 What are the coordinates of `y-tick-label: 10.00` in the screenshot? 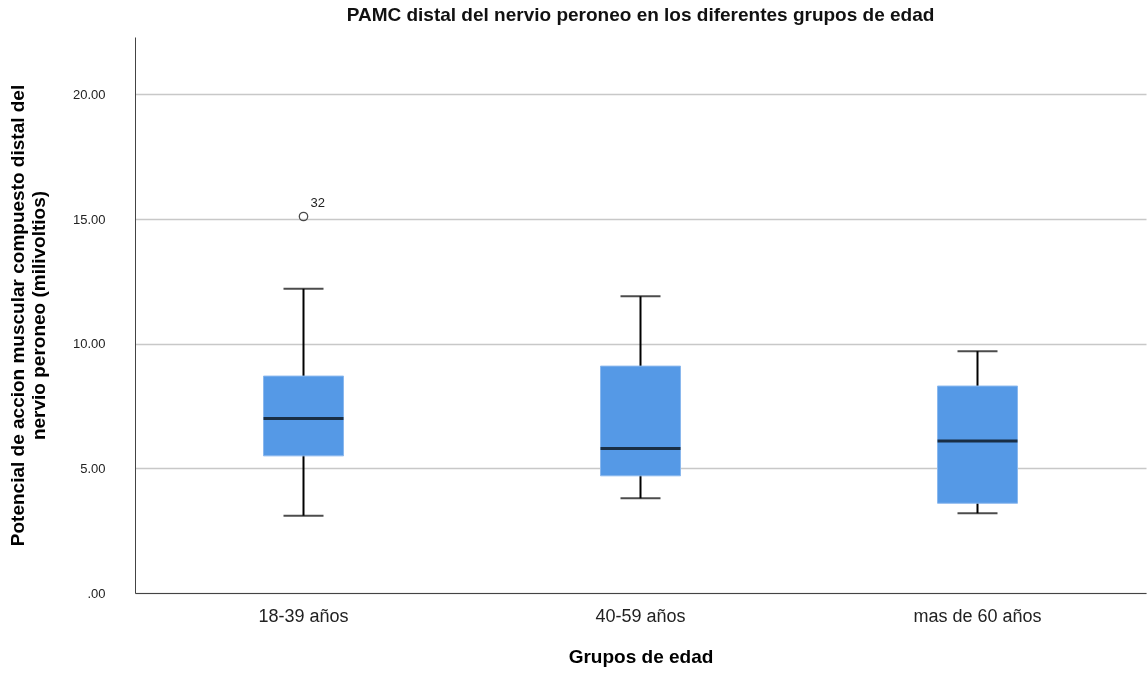 It's located at (89, 344).